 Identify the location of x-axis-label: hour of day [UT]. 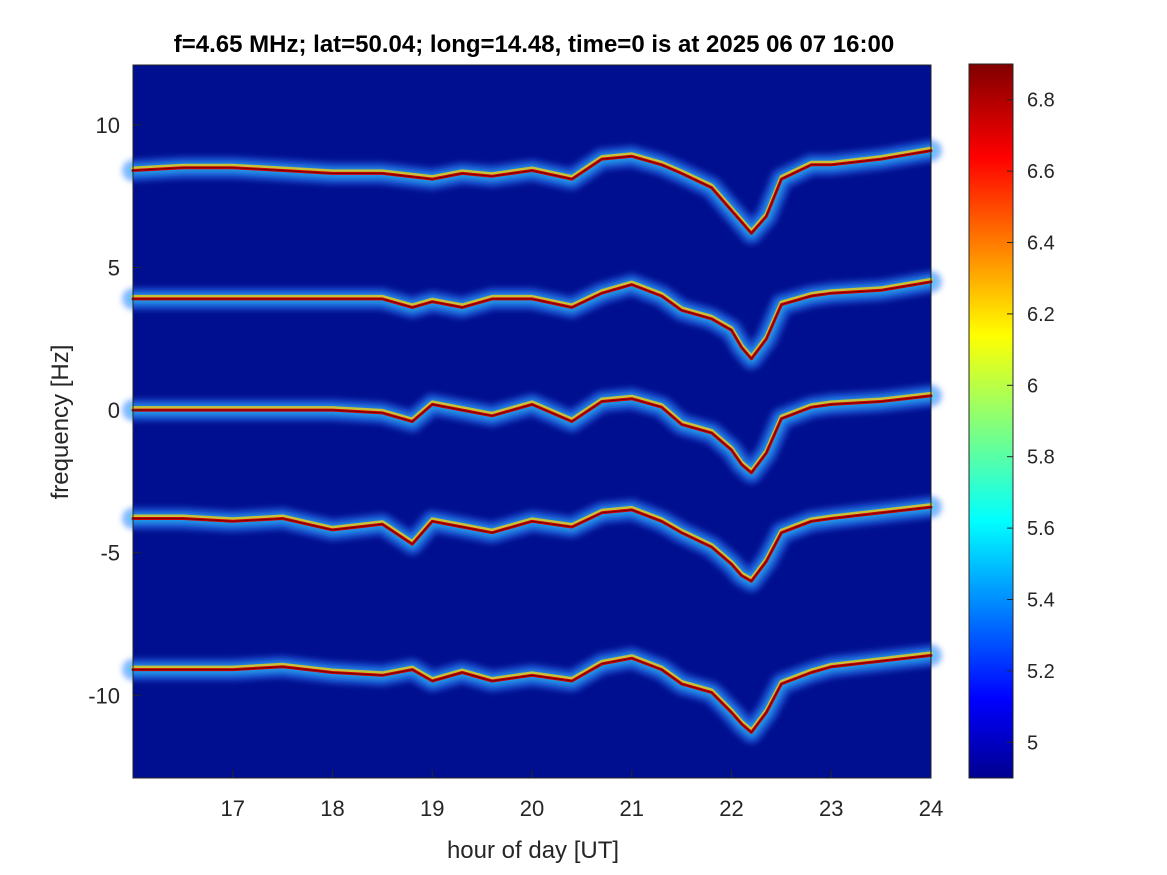
(533, 850).